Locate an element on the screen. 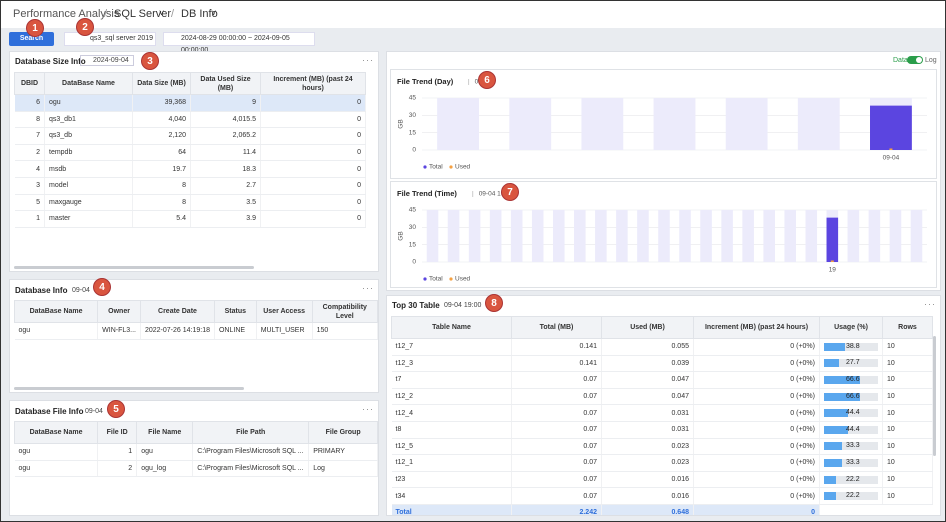 The height and width of the screenshot is (522, 946). table-row: 5 maxgauge 8 3.5 0 is located at coordinates (195, 203).